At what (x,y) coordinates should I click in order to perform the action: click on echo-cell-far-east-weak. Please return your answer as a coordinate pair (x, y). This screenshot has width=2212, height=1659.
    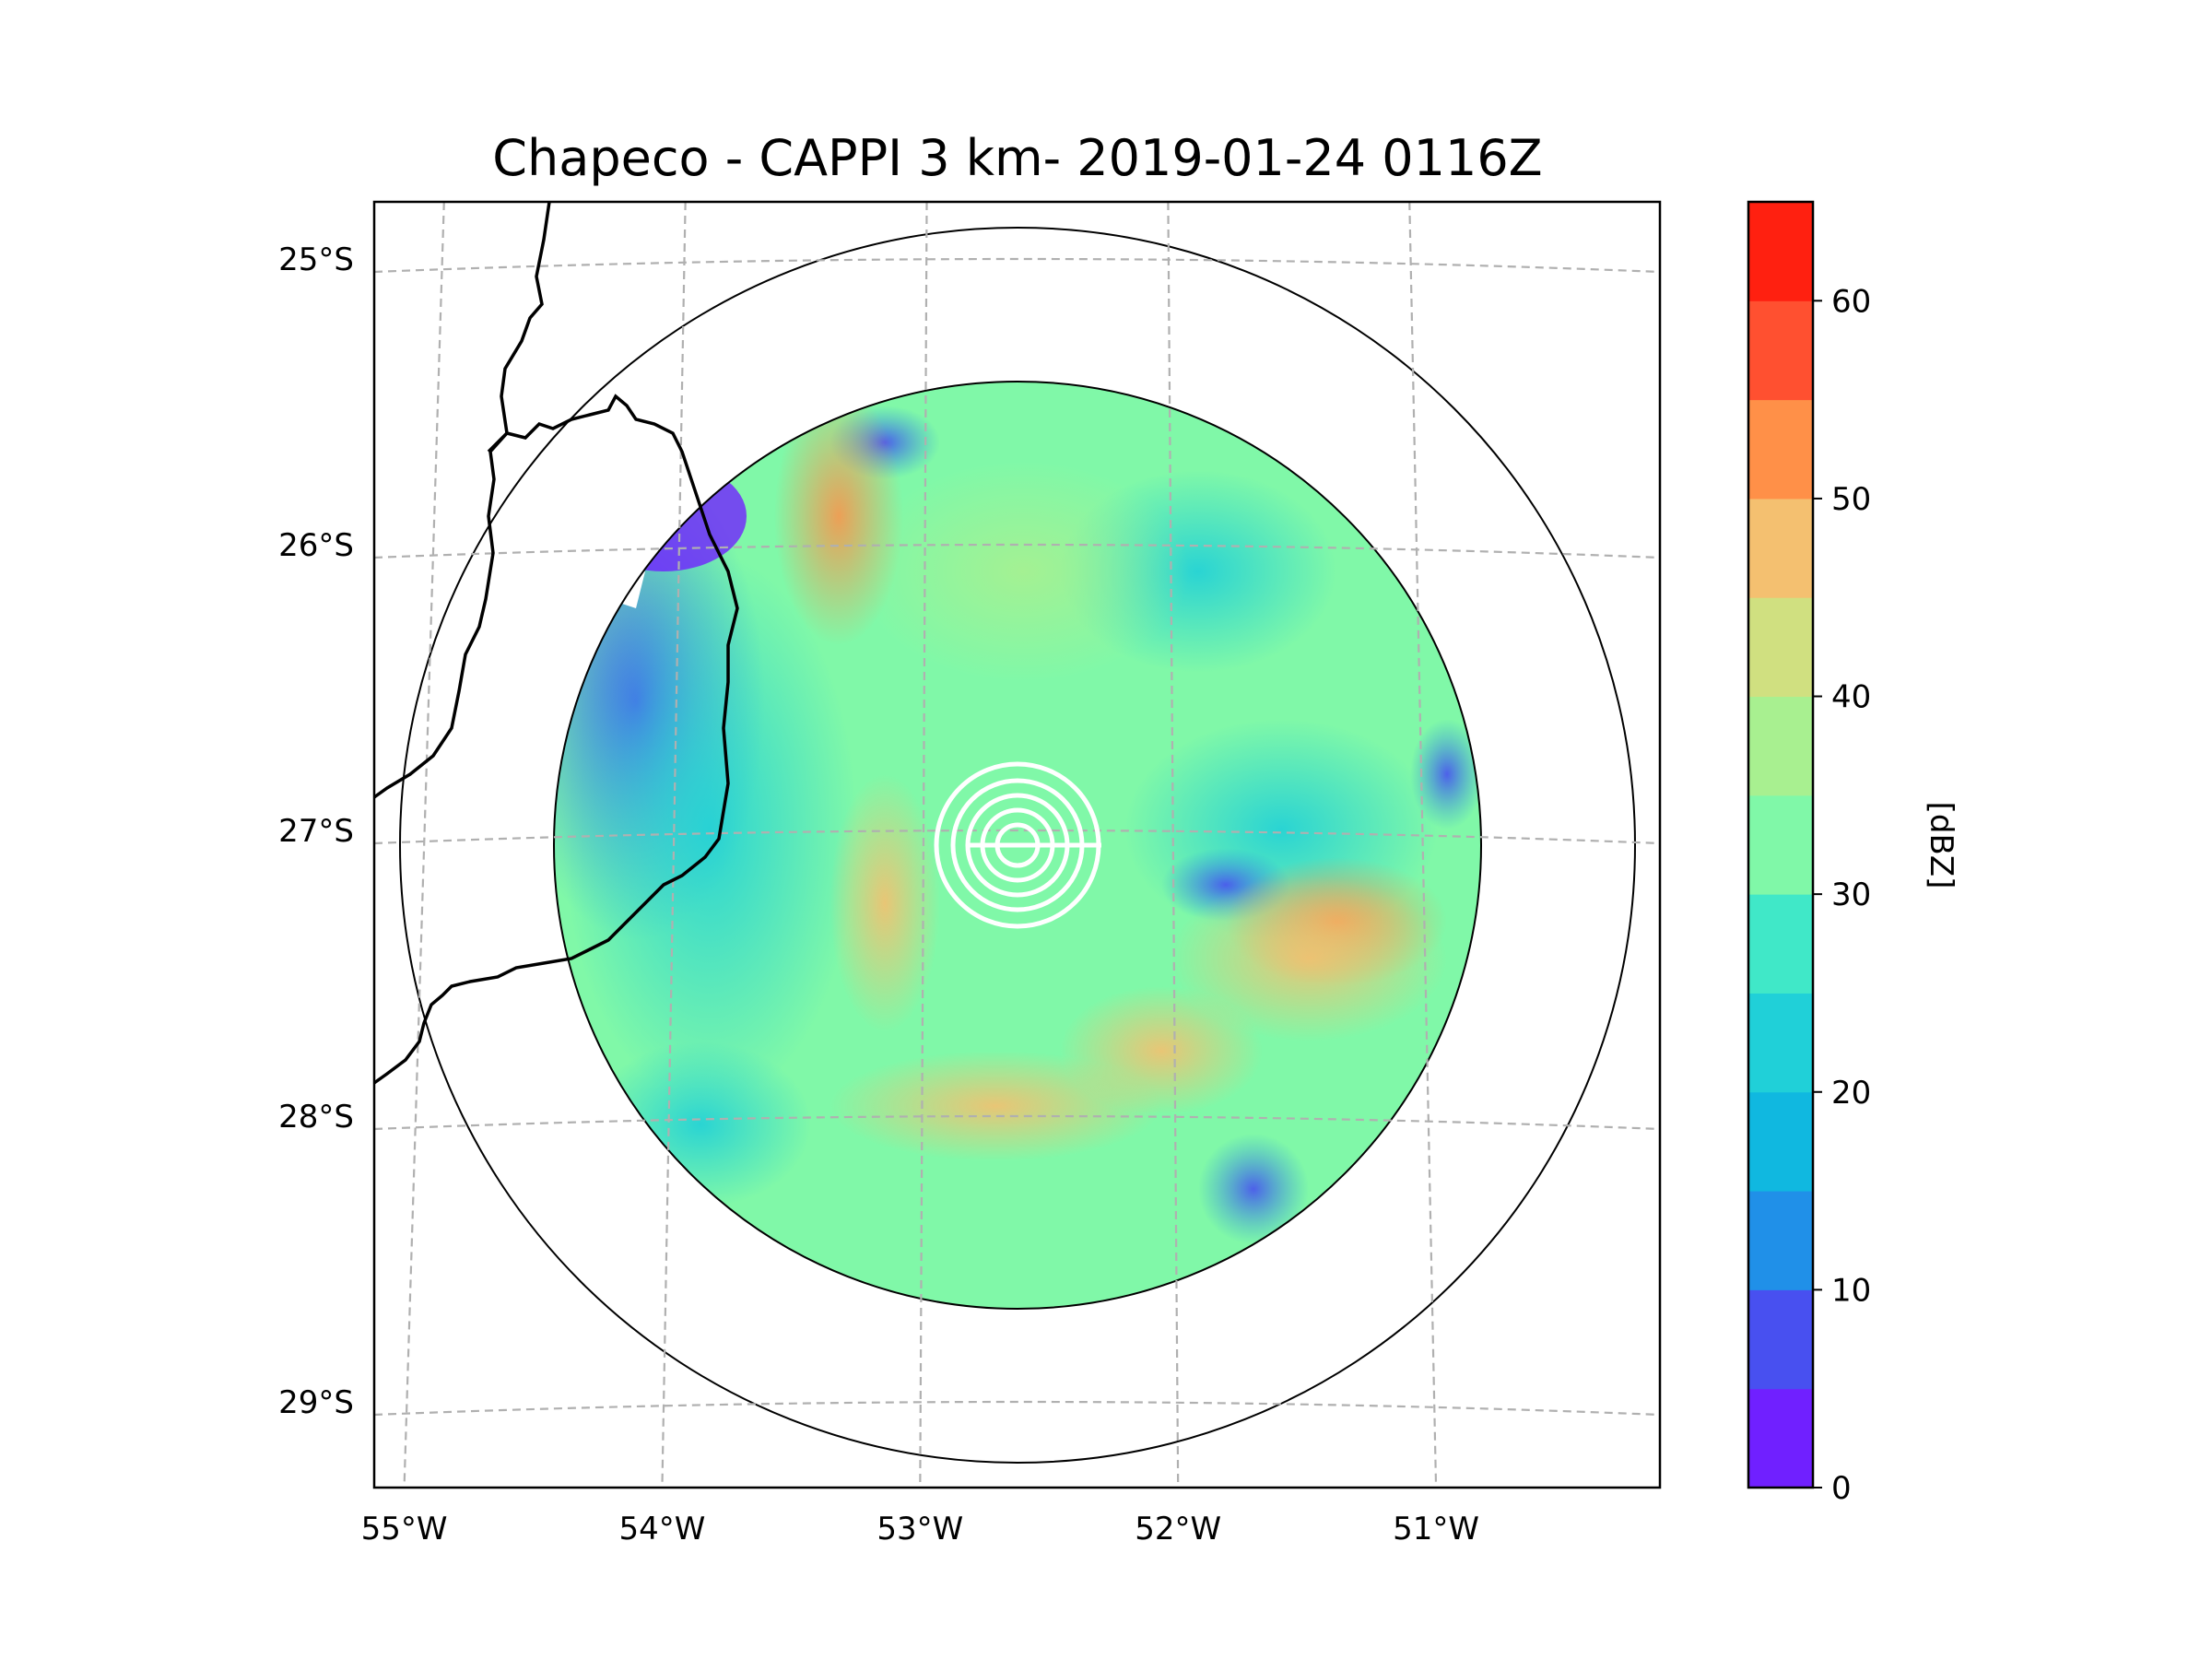
    Looking at the image, I should click on (1445, 774).